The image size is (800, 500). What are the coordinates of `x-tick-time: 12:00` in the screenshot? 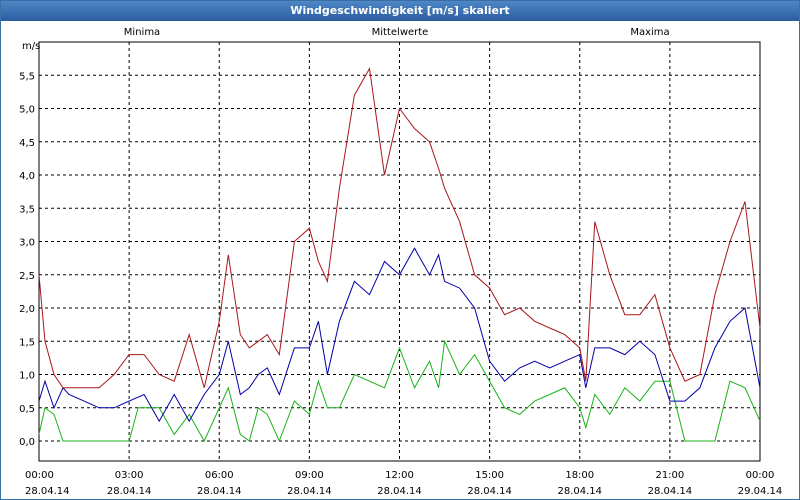 It's located at (399, 475).